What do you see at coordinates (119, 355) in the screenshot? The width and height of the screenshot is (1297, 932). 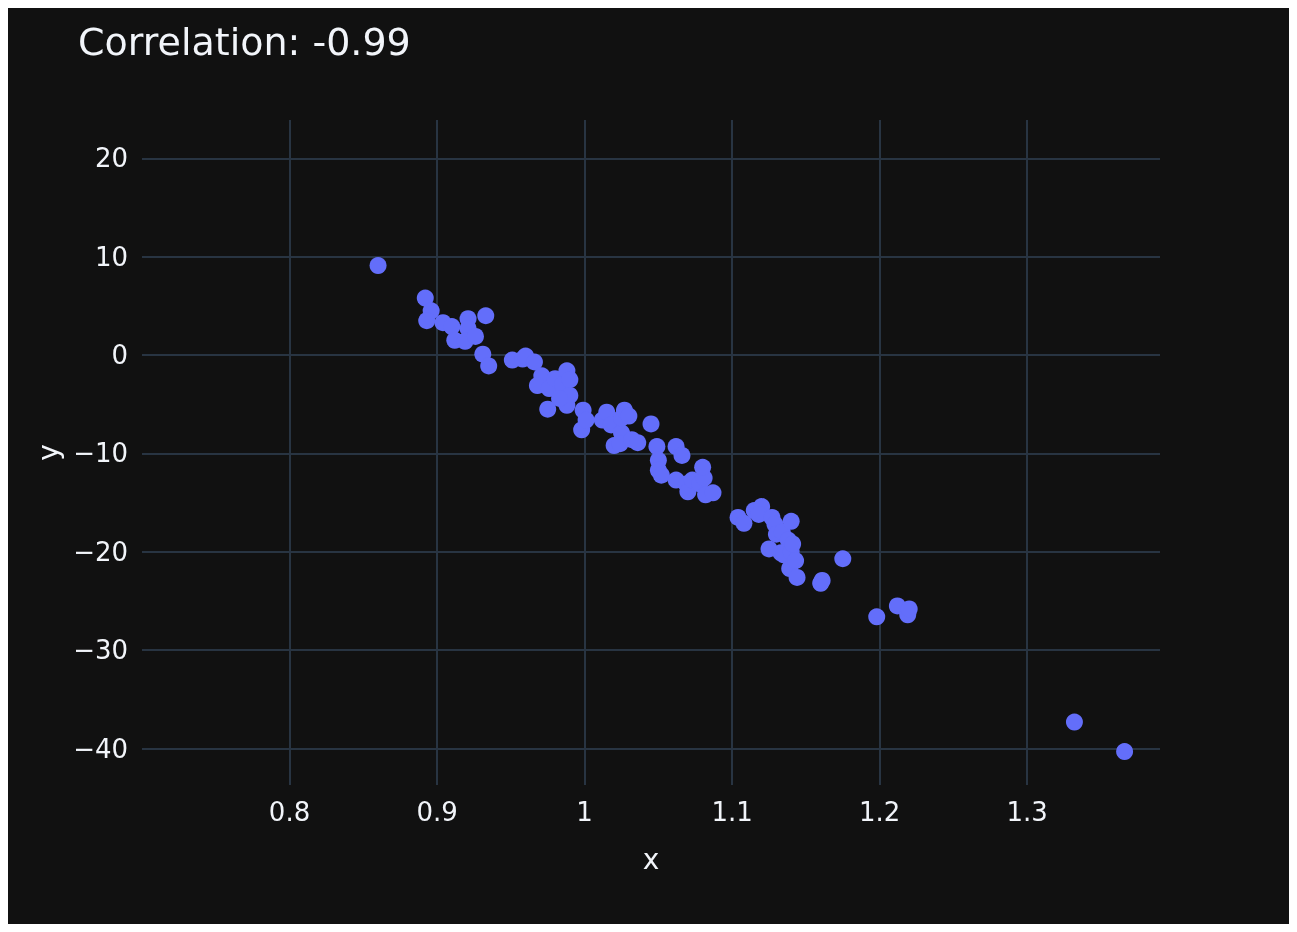 I see `y-tick-label: 0` at bounding box center [119, 355].